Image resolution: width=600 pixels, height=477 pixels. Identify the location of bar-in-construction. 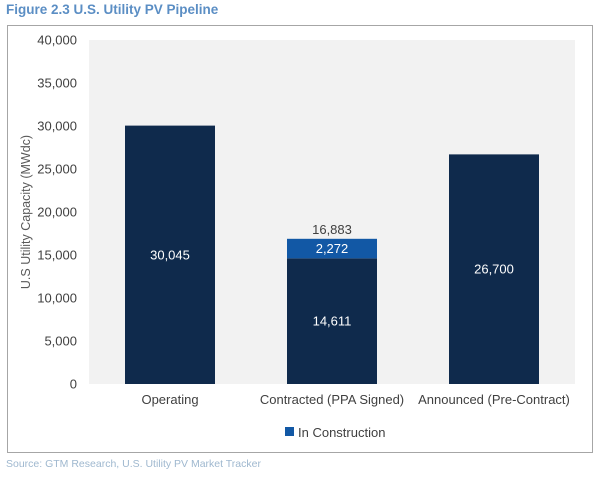
(332, 248).